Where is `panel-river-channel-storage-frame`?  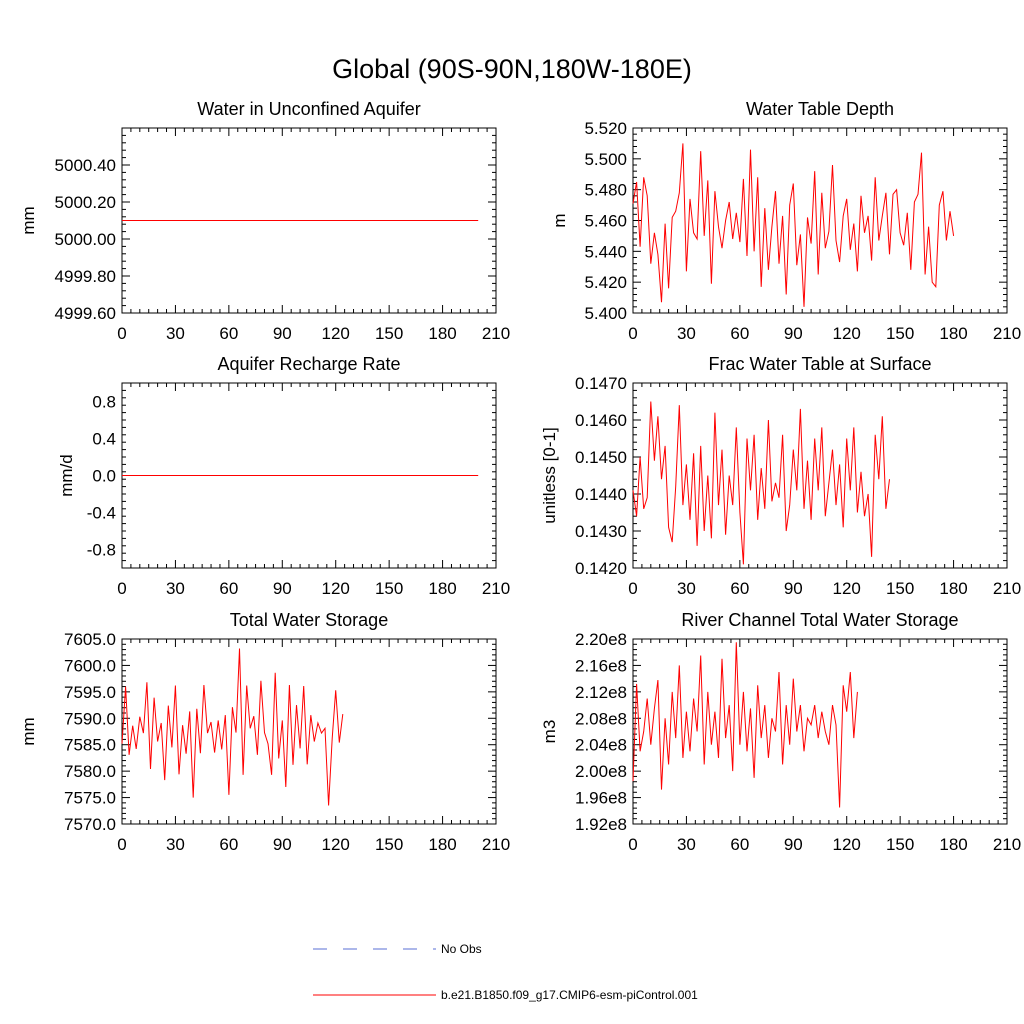
panel-river-channel-storage-frame is located at coordinates (820, 731).